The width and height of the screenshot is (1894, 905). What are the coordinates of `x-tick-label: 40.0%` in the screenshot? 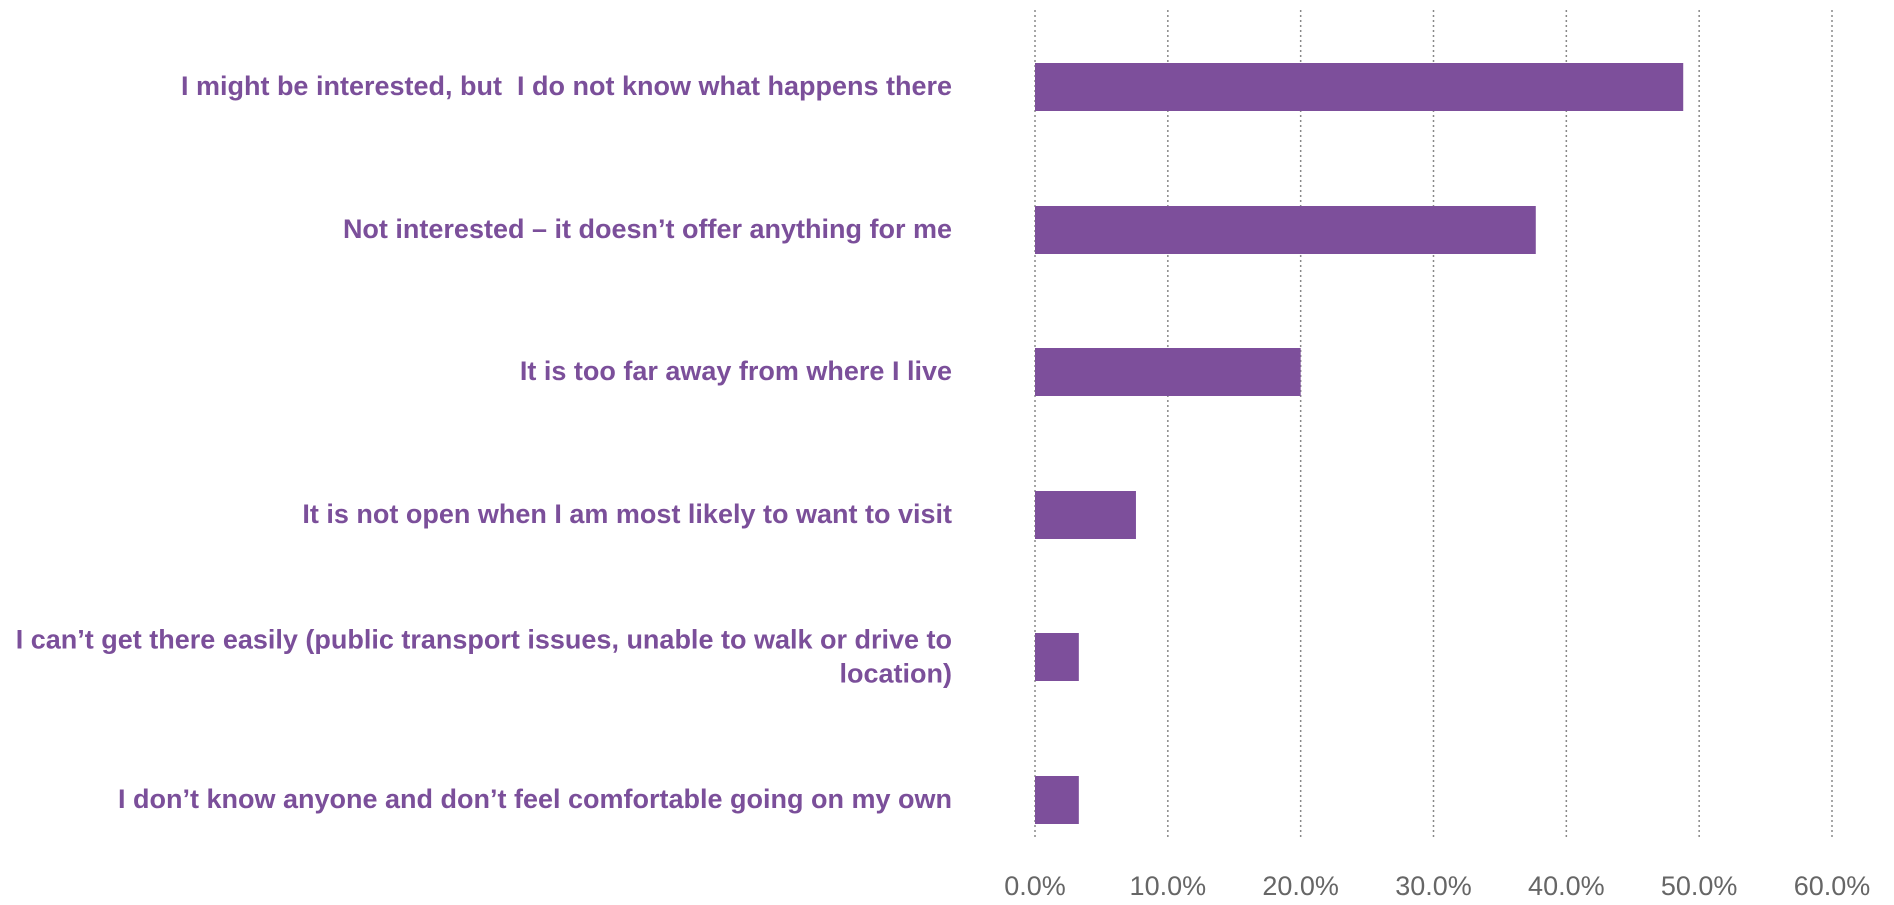 It's located at (1566, 886).